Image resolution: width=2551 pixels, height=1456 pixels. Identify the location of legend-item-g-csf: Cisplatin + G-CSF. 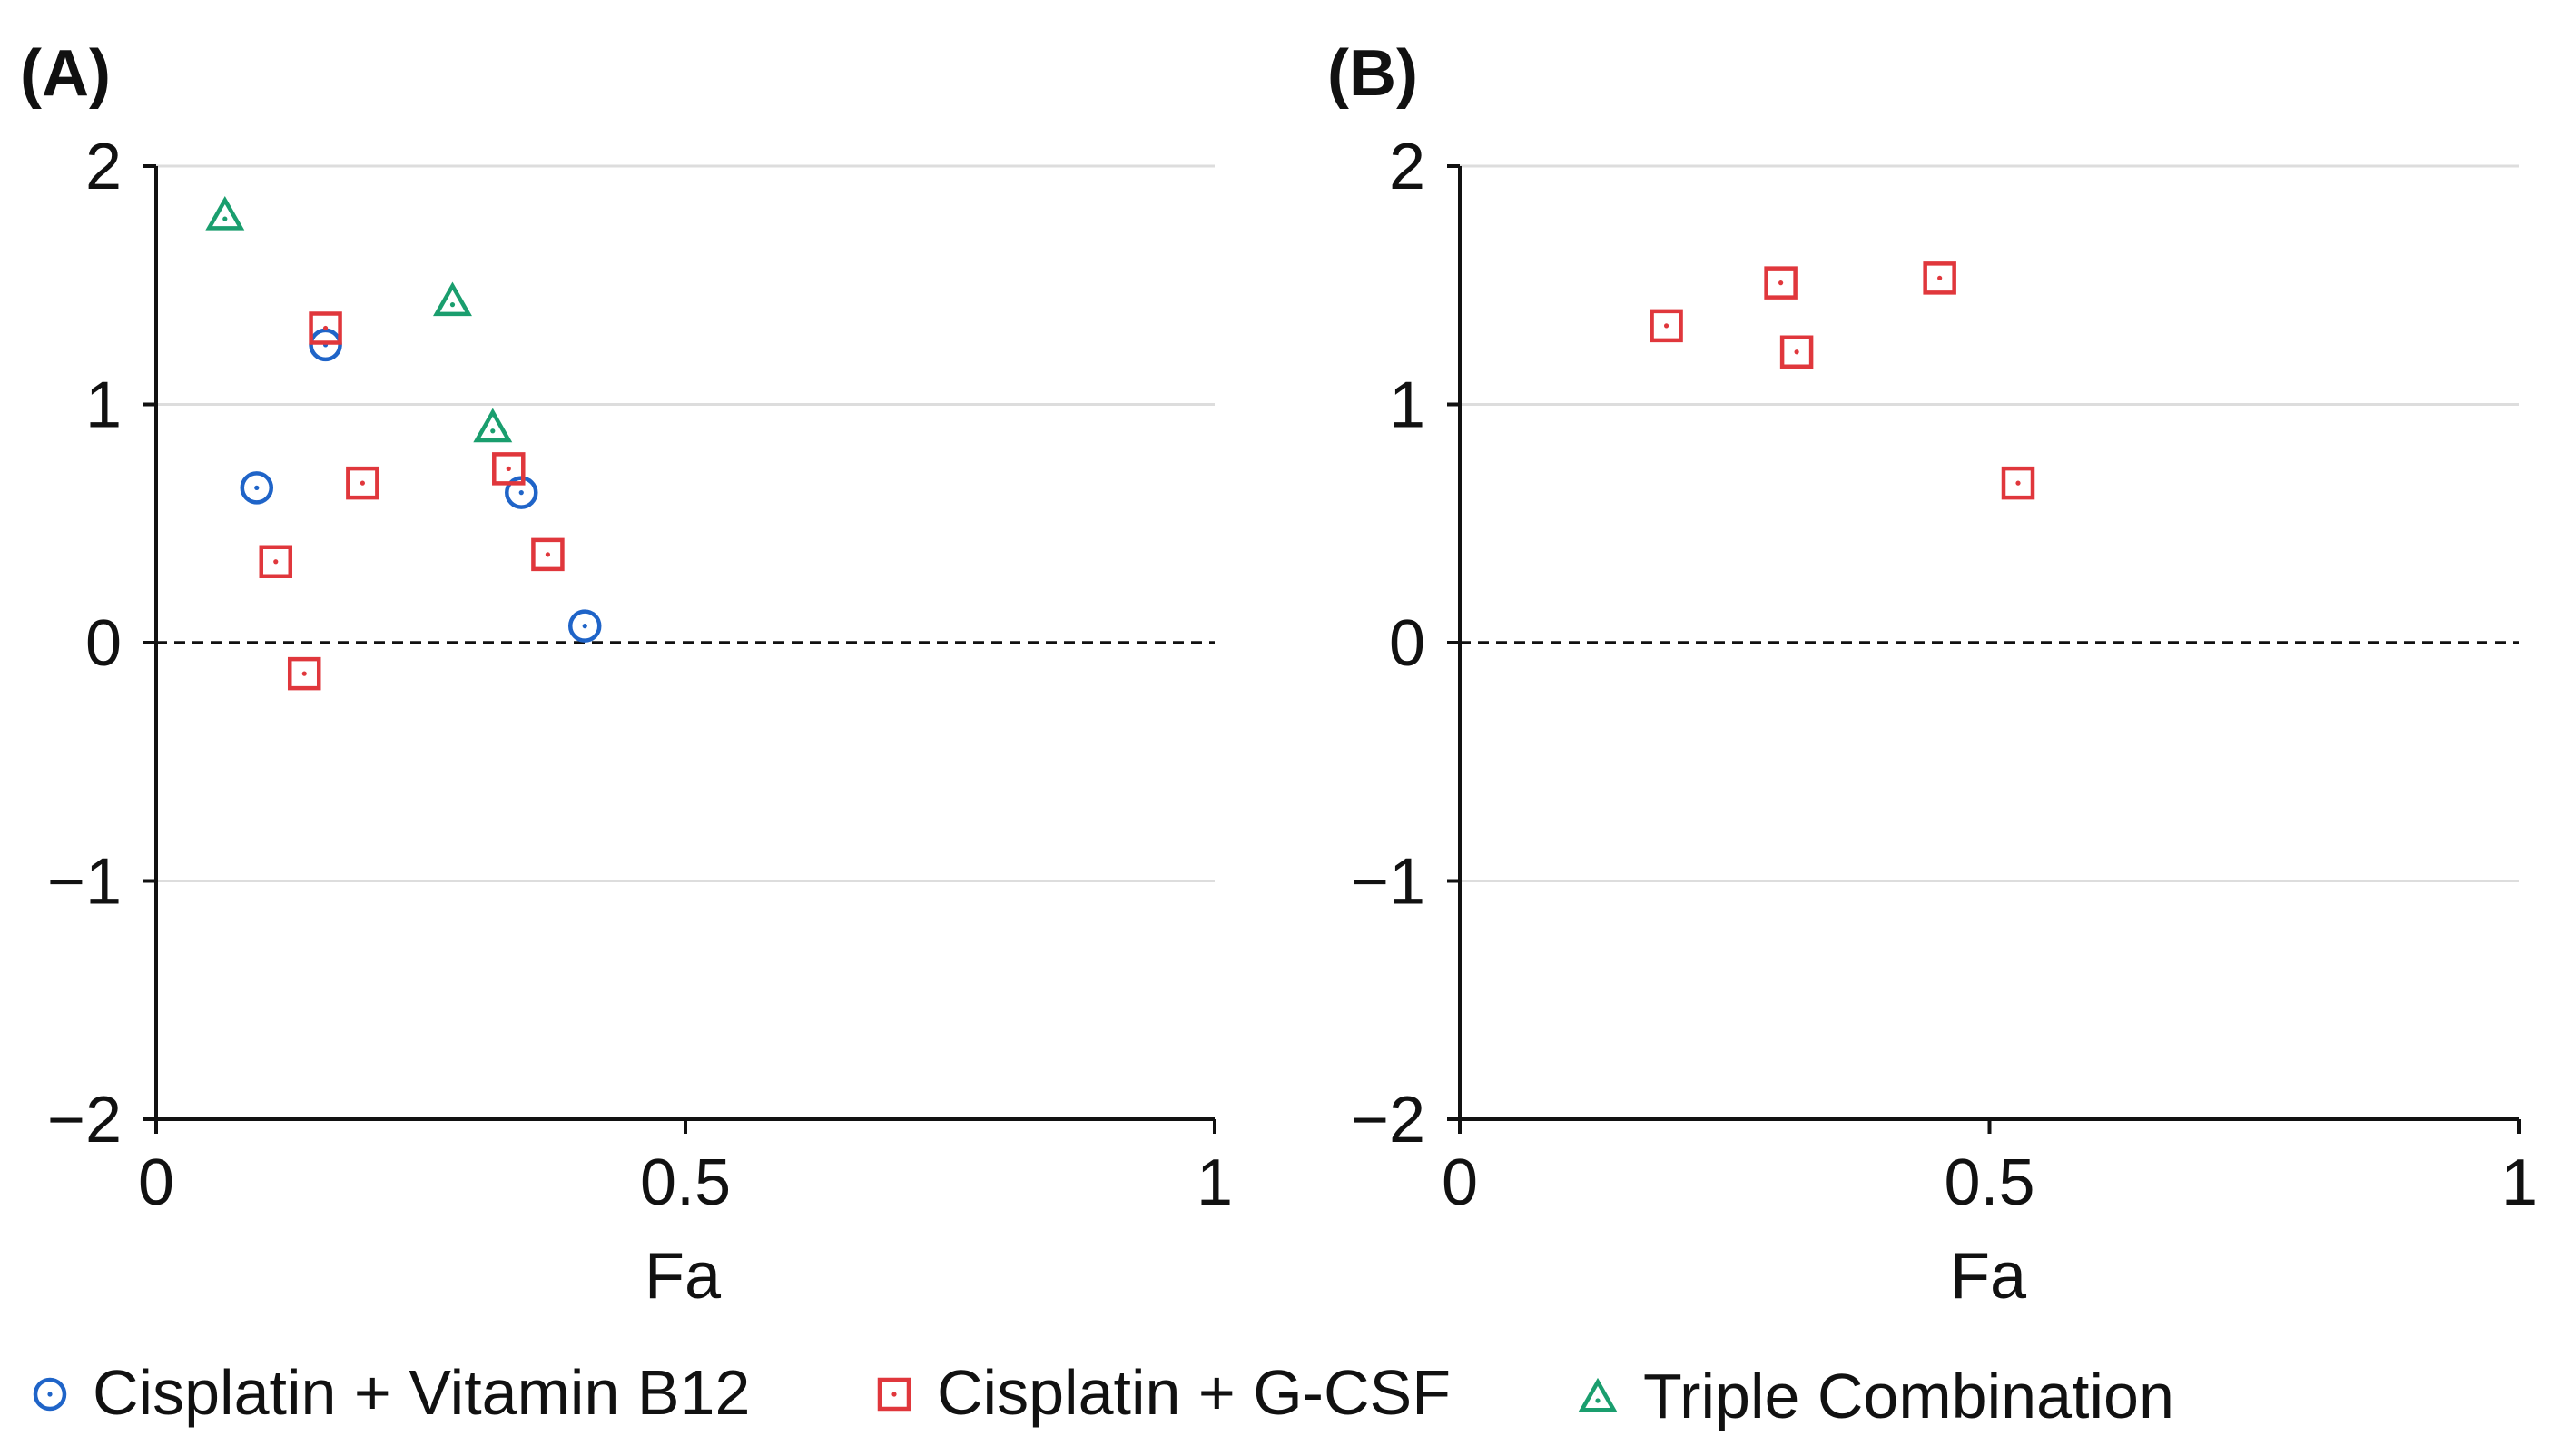
(1164, 1392).